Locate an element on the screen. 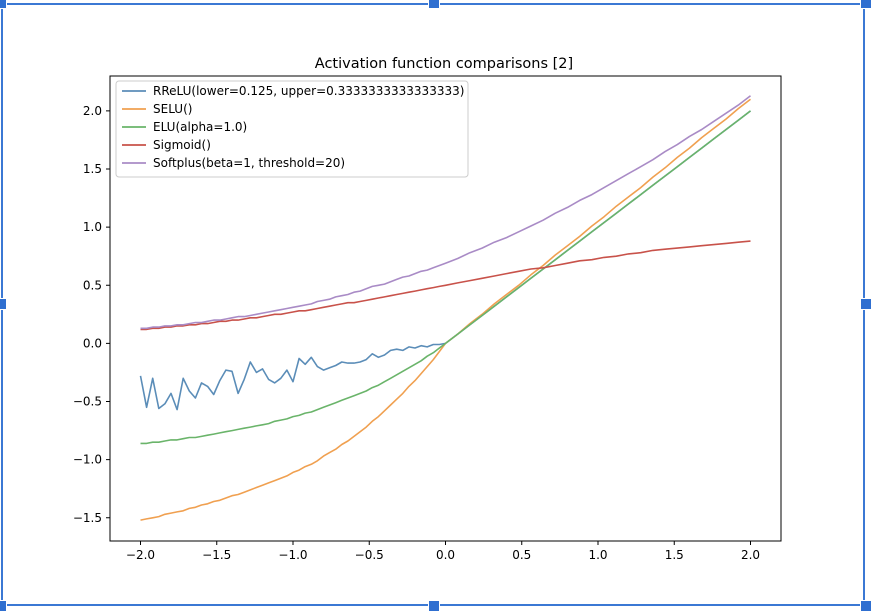 The height and width of the screenshot is (614, 872). y-tick-label: −1.0 is located at coordinates (87, 460).